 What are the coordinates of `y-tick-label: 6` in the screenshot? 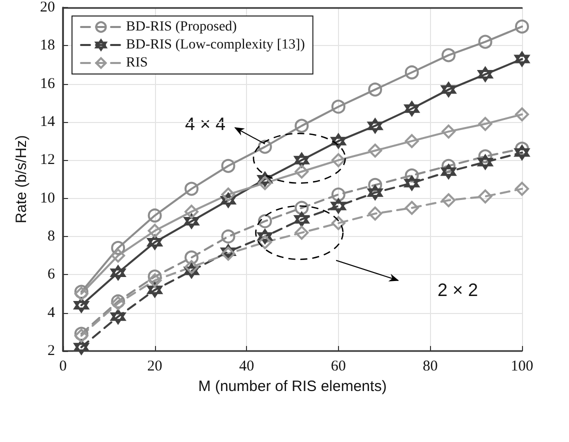 It's located at (52, 274).